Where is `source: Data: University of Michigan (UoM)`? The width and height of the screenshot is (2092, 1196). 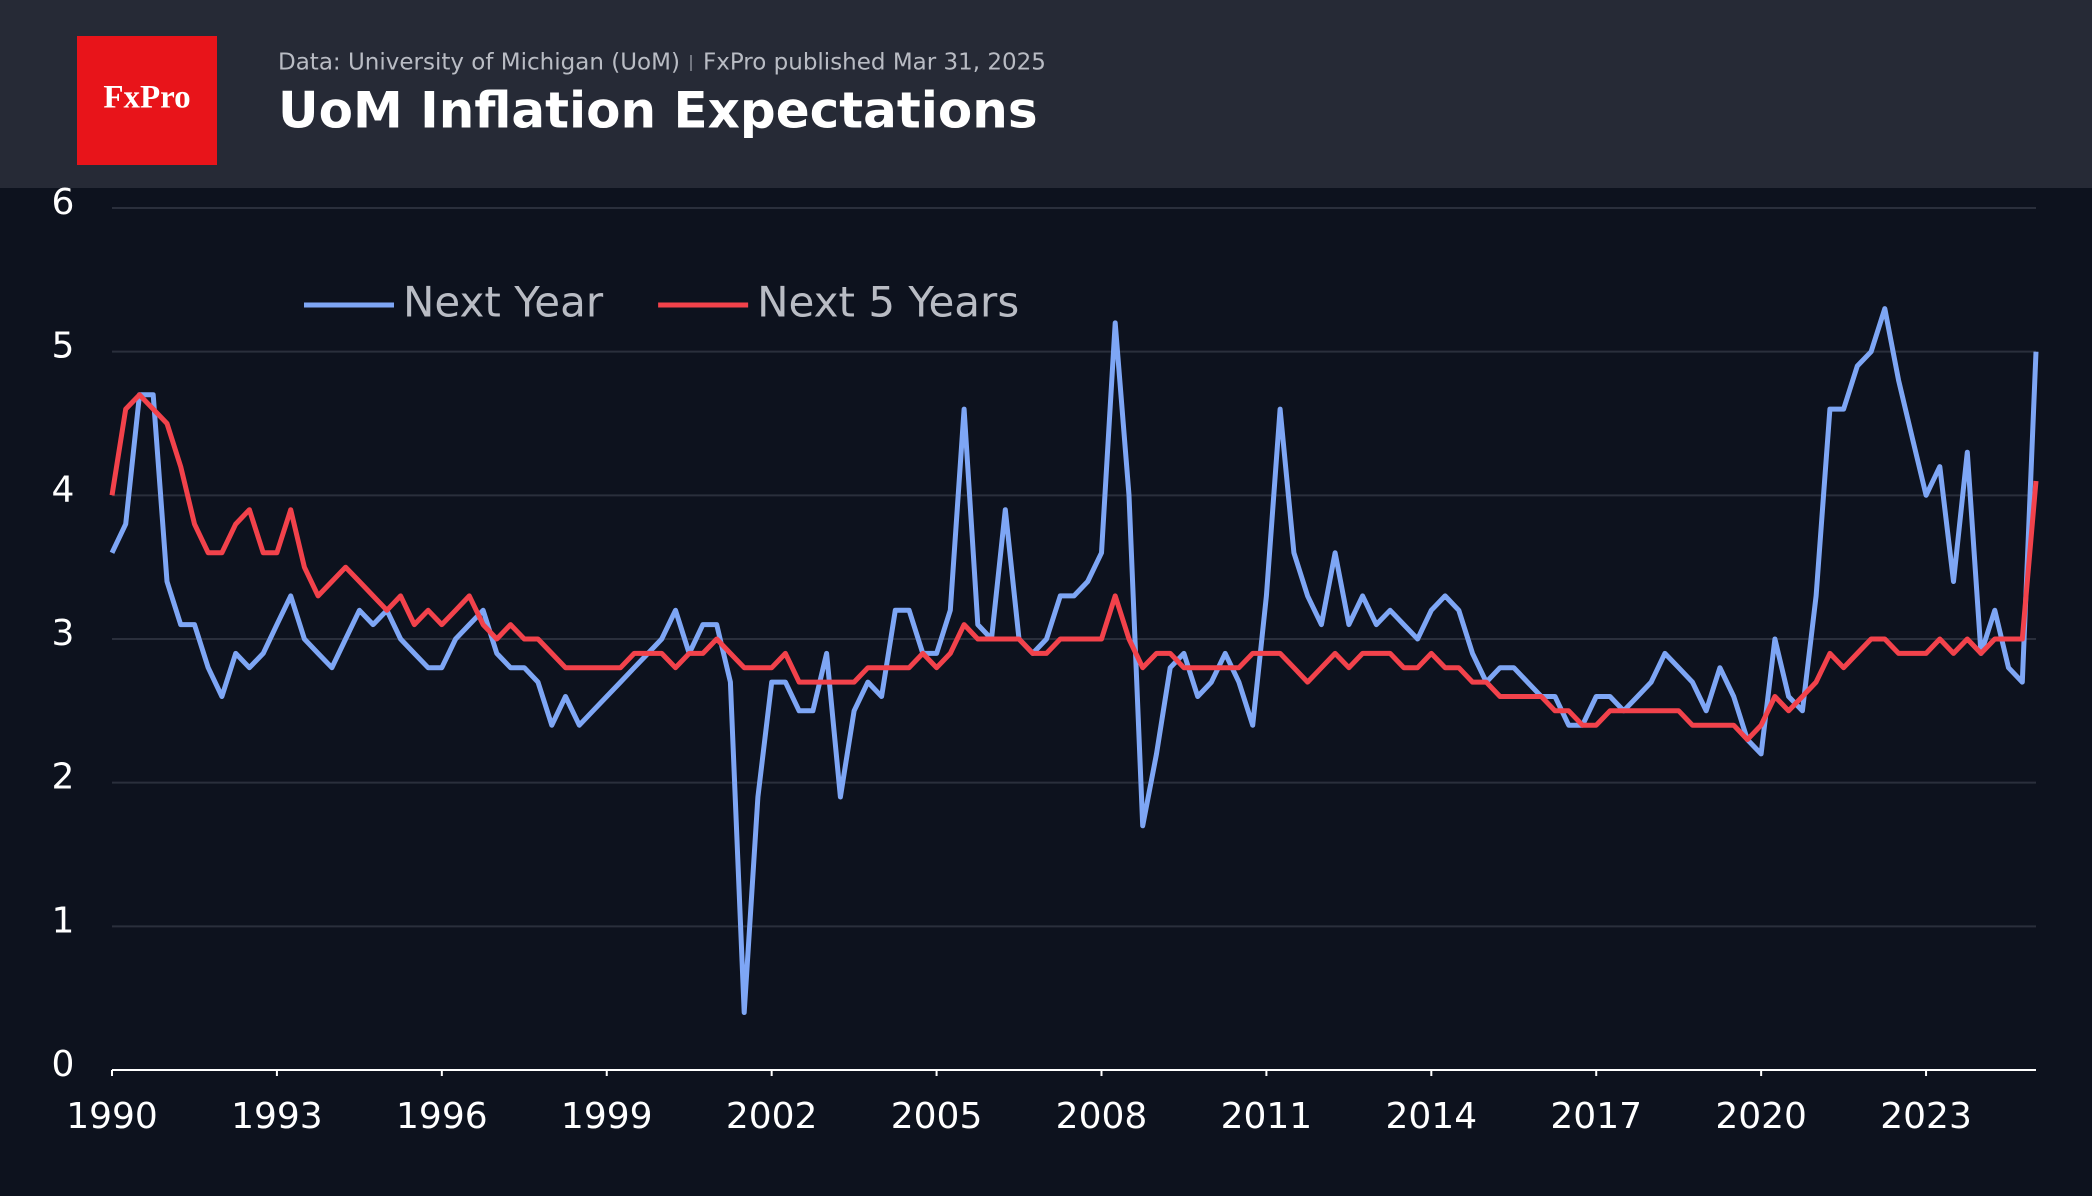 source: Data: University of Michigan (UoM) is located at coordinates (479, 63).